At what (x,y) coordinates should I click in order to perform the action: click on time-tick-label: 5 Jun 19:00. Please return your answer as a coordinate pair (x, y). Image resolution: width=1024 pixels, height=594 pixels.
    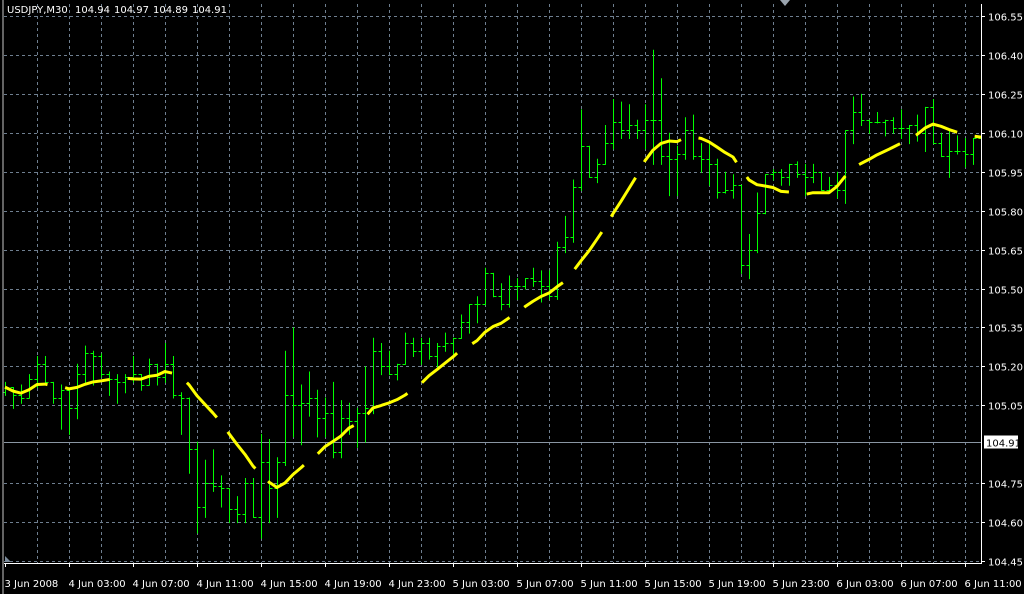
    Looking at the image, I should click on (737, 584).